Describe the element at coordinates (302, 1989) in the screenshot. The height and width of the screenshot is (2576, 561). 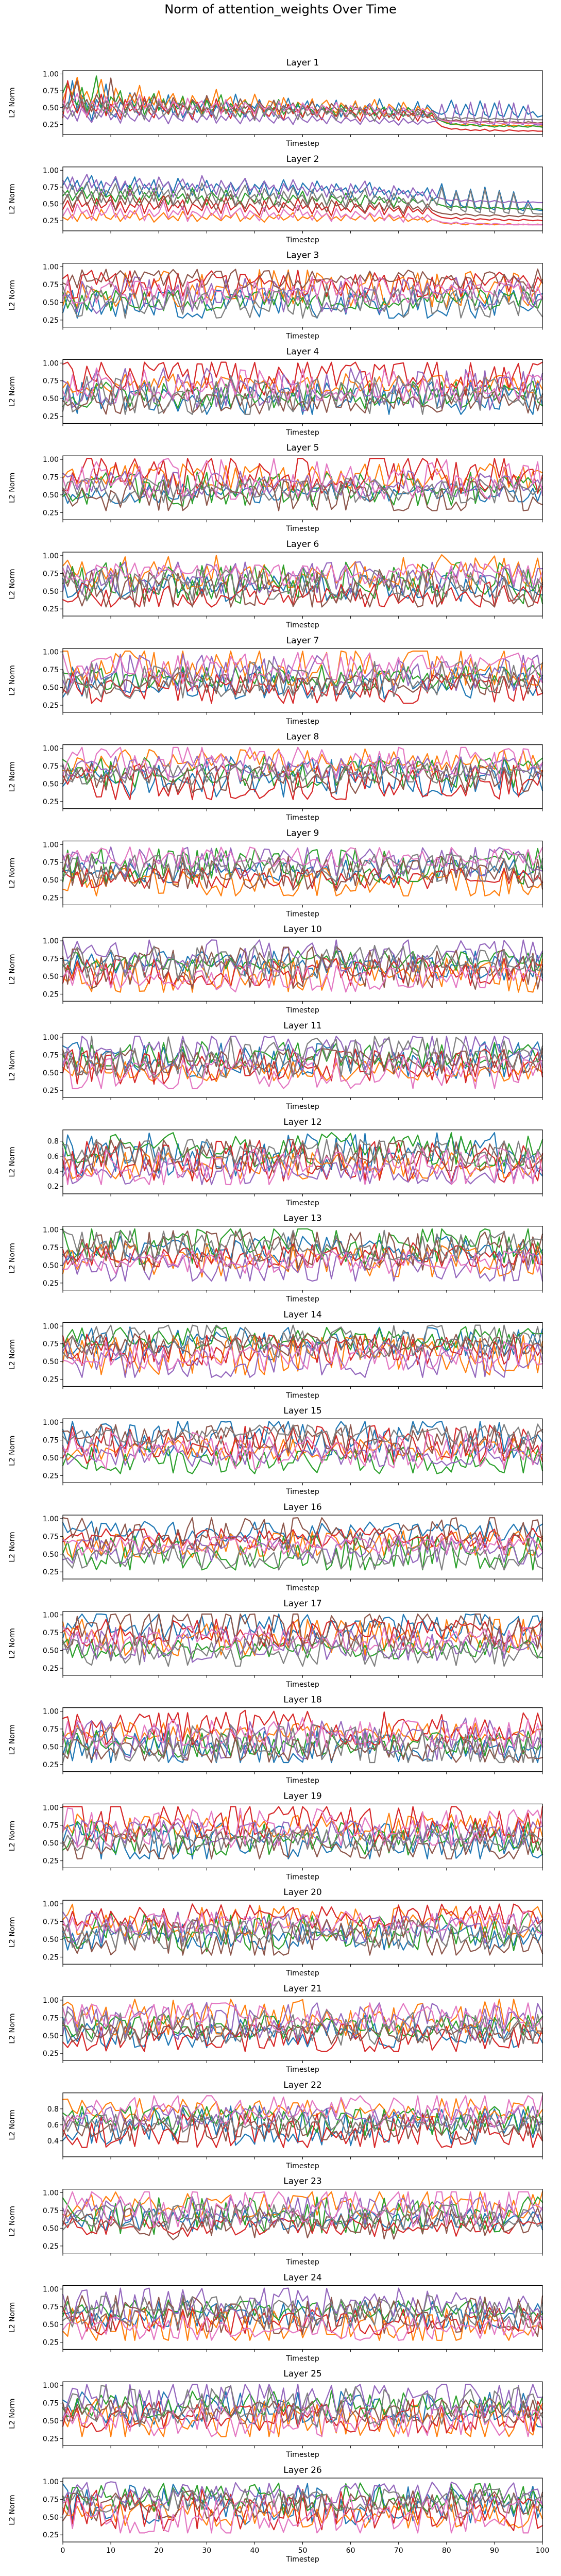
I see `panel-title: Layer 21` at that location.